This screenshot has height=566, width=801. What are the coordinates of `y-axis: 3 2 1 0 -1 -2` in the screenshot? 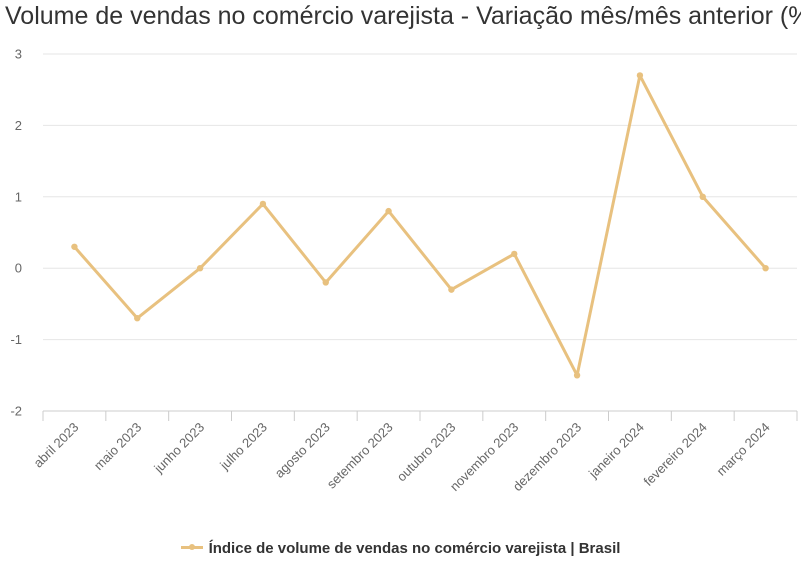 It's located at (16, 233).